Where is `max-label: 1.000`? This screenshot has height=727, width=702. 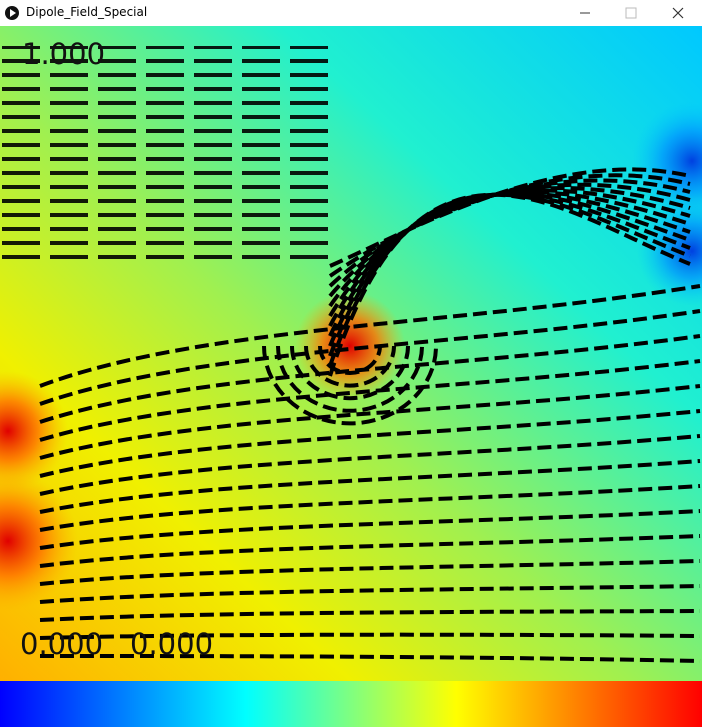
max-label: 1.000 is located at coordinates (63, 54).